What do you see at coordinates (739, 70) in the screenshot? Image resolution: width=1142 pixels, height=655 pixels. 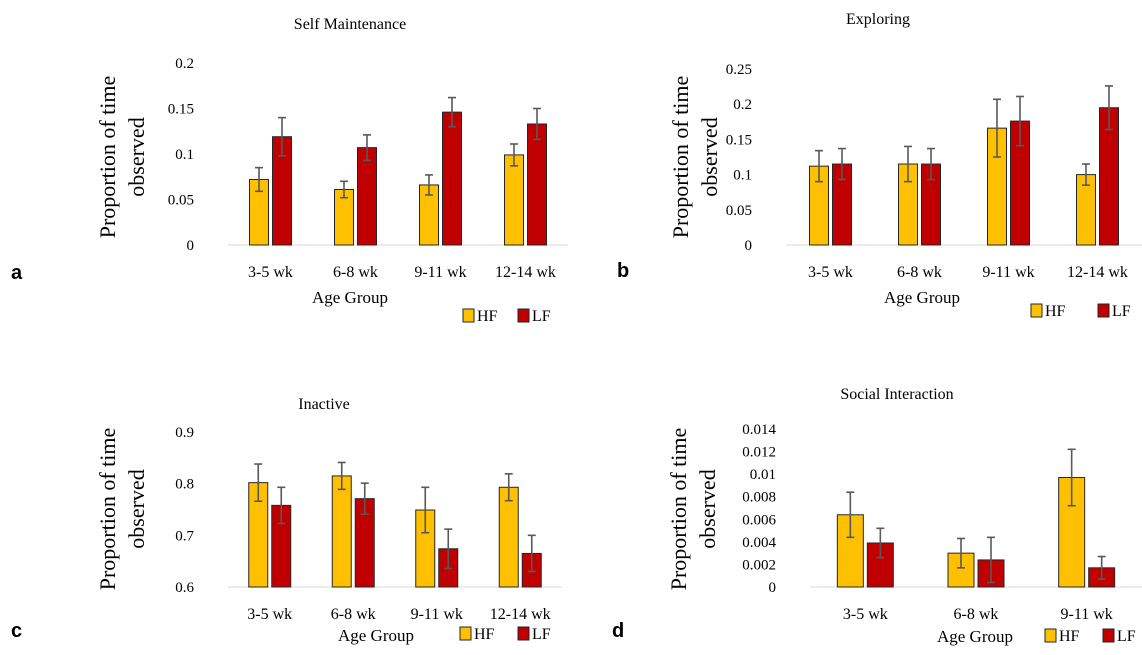 I see `y-tick-label: 0.25` at bounding box center [739, 70].